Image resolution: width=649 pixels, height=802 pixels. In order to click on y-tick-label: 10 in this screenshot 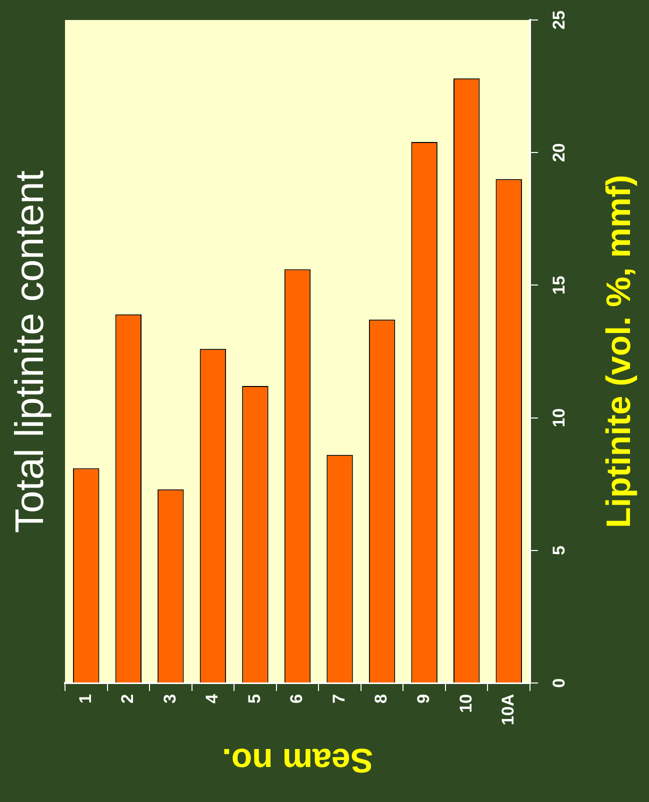, I will do `click(559, 418)`.